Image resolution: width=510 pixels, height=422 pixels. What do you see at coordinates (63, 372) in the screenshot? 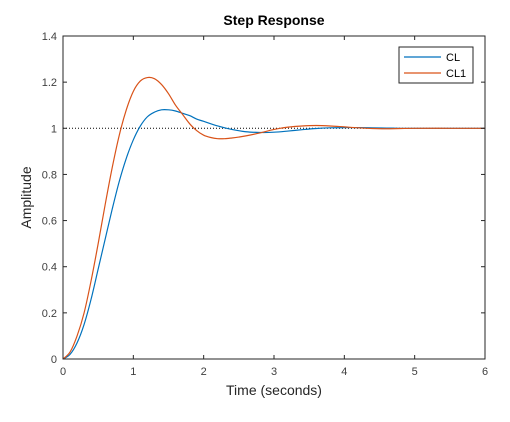
I see `x-tick-label: 0` at bounding box center [63, 372].